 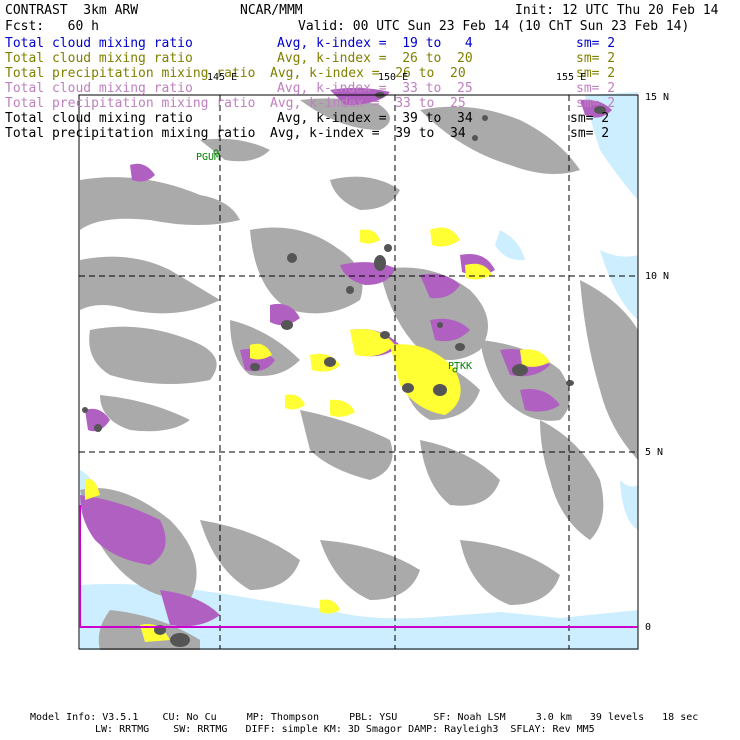 What do you see at coordinates (657, 276) in the screenshot?
I see `lat-label-10n: 10 N` at bounding box center [657, 276].